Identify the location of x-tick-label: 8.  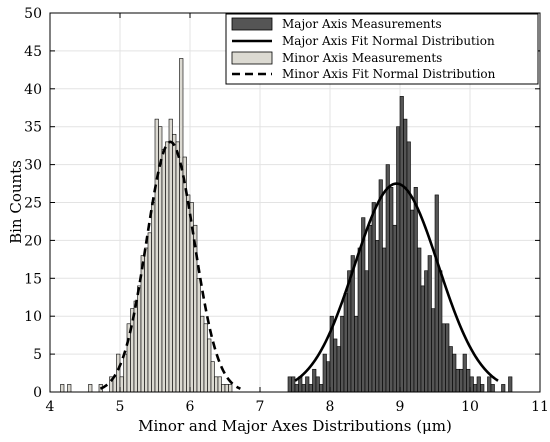
(330, 407).